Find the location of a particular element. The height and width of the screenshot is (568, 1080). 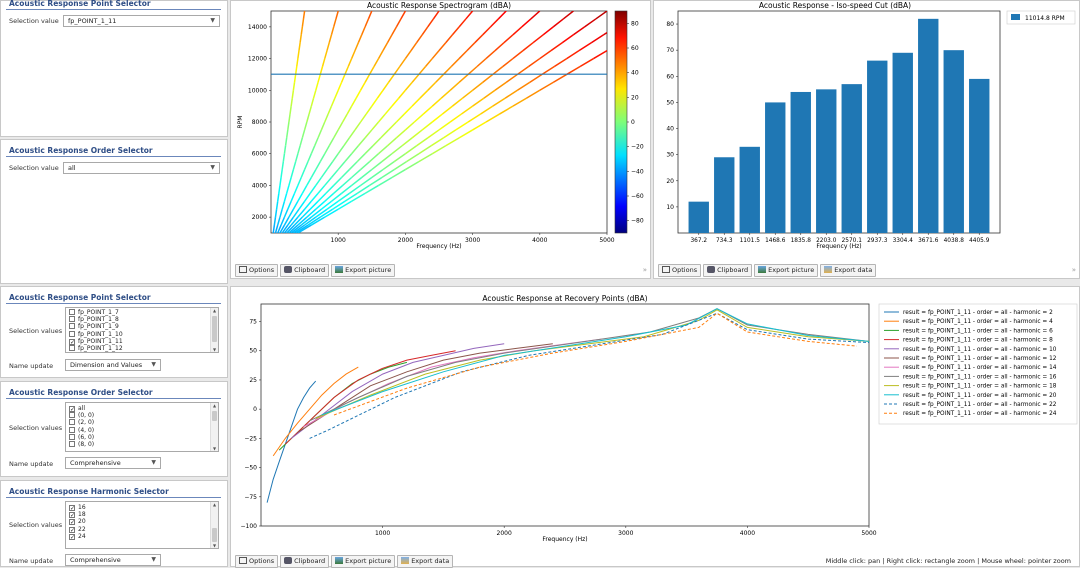

camera-icon is located at coordinates (288, 560).